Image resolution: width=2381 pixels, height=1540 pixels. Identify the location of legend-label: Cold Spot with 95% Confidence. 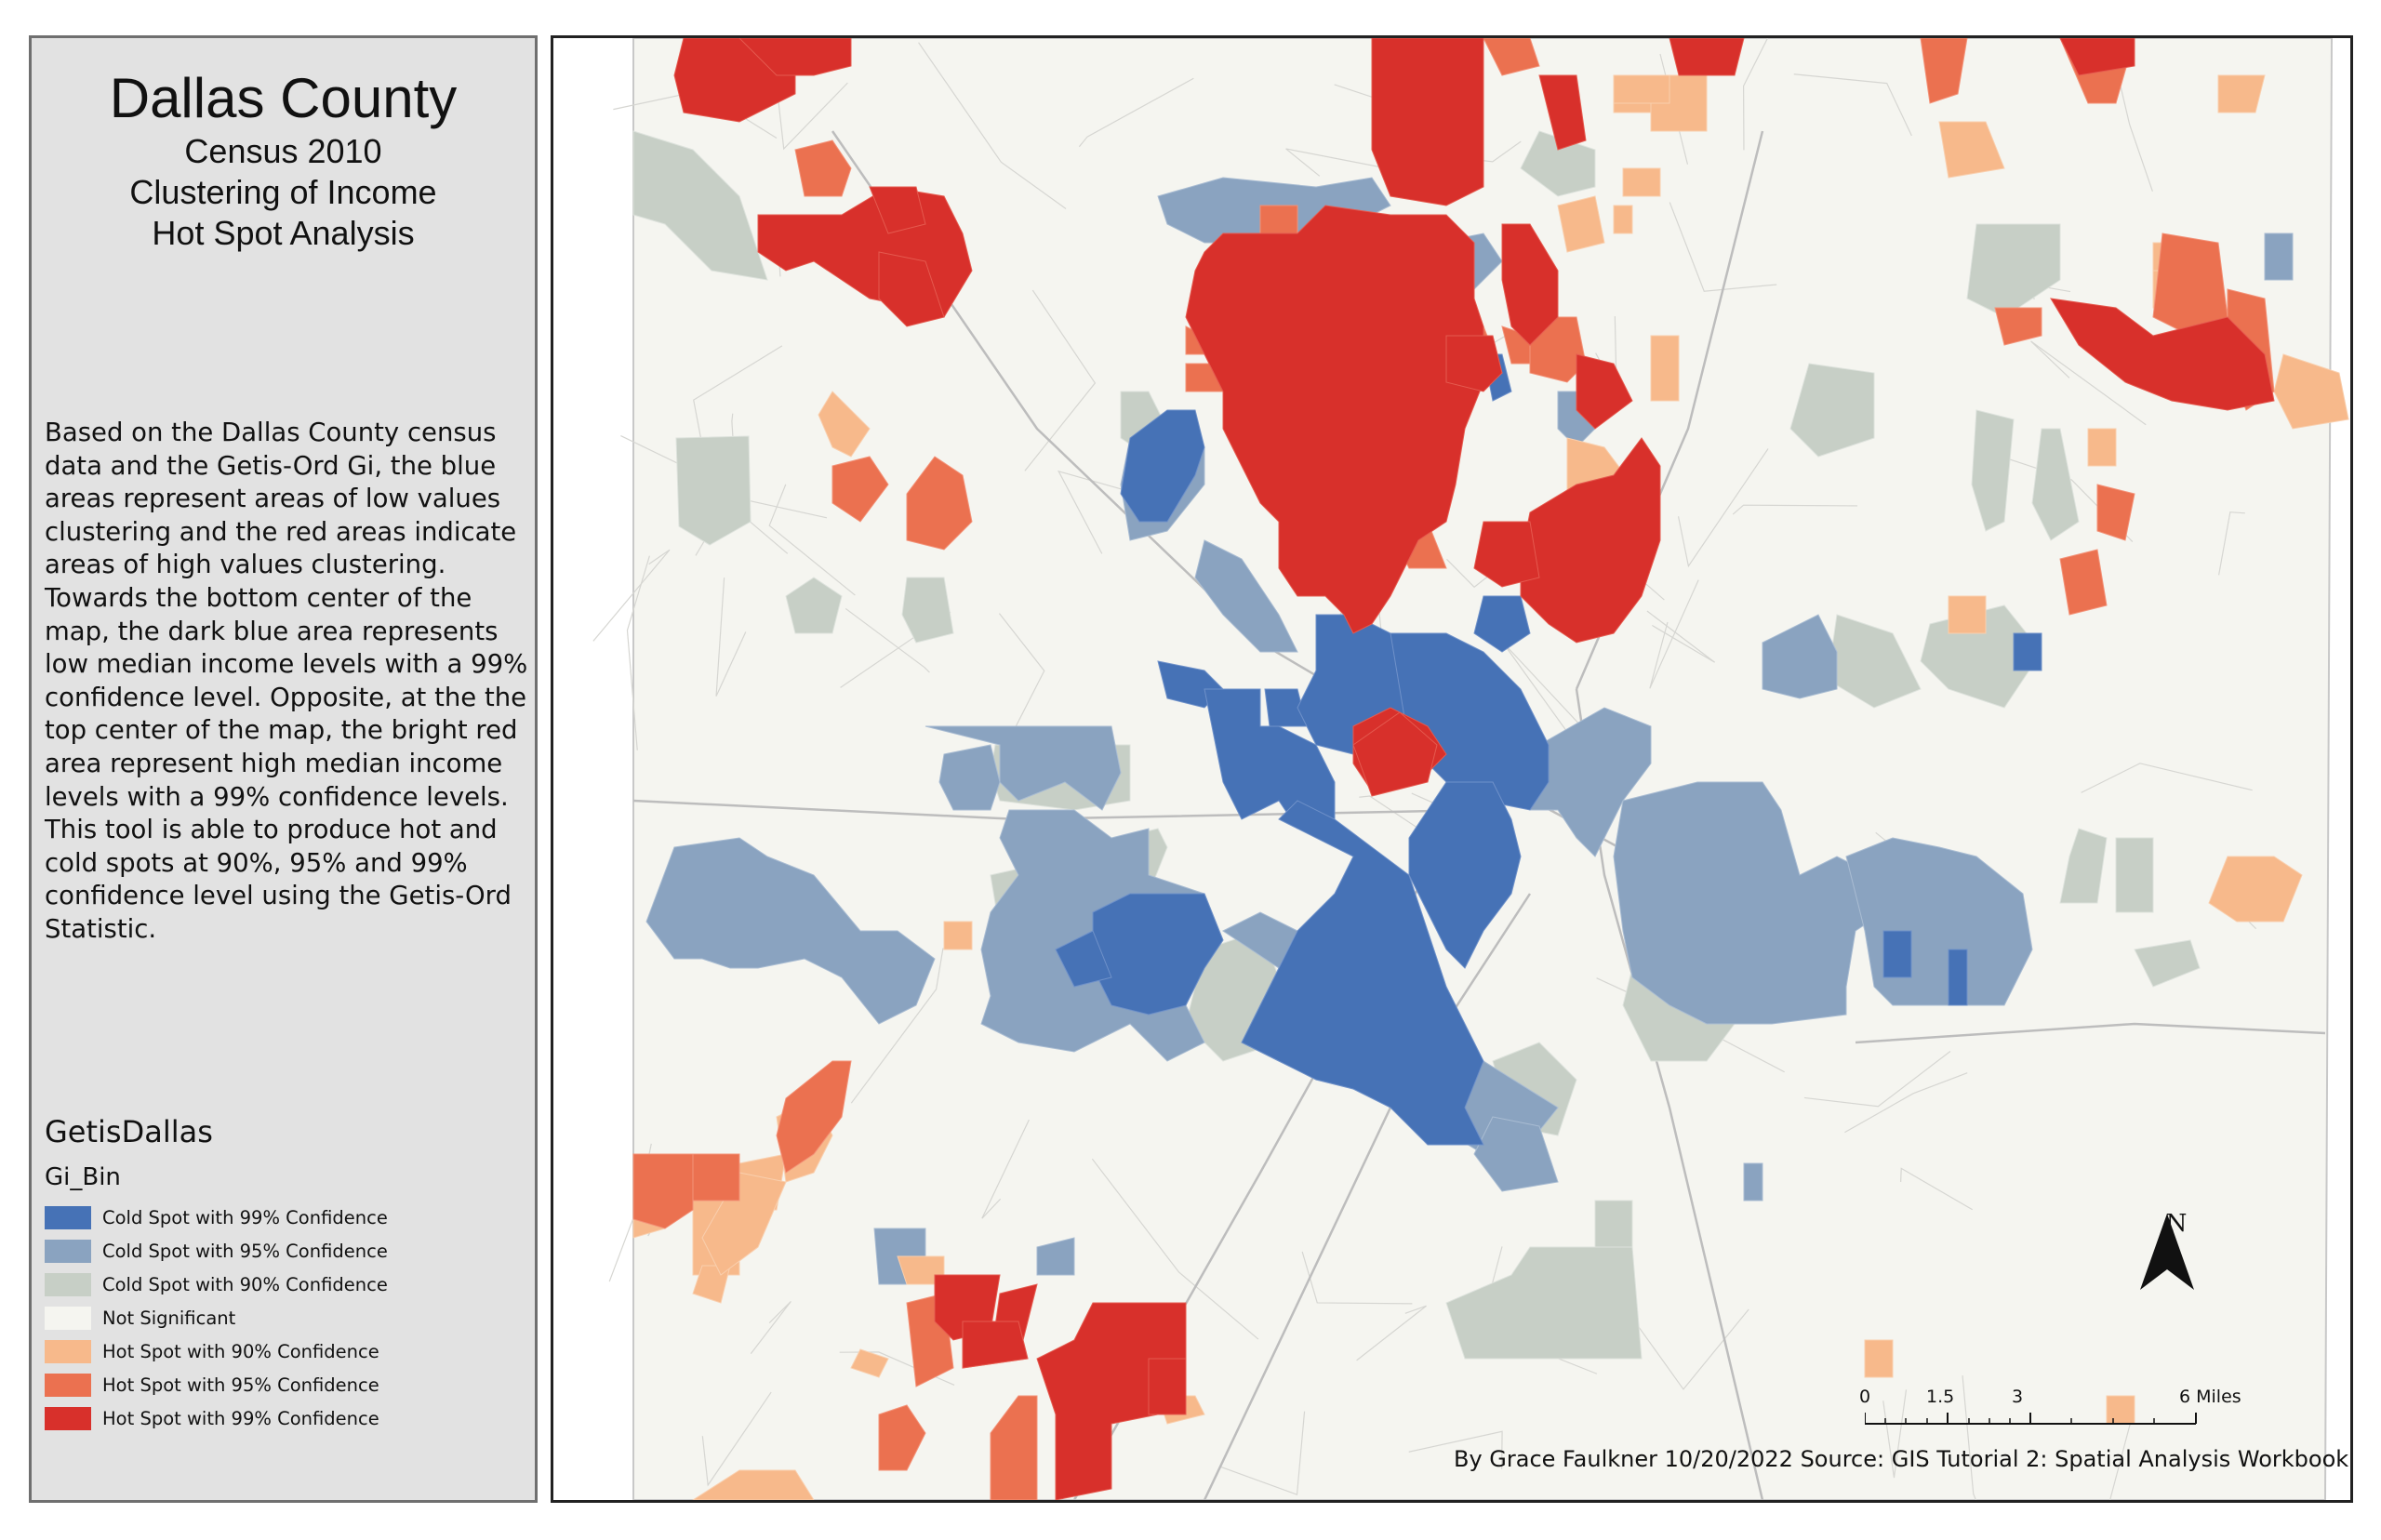
(245, 1251).